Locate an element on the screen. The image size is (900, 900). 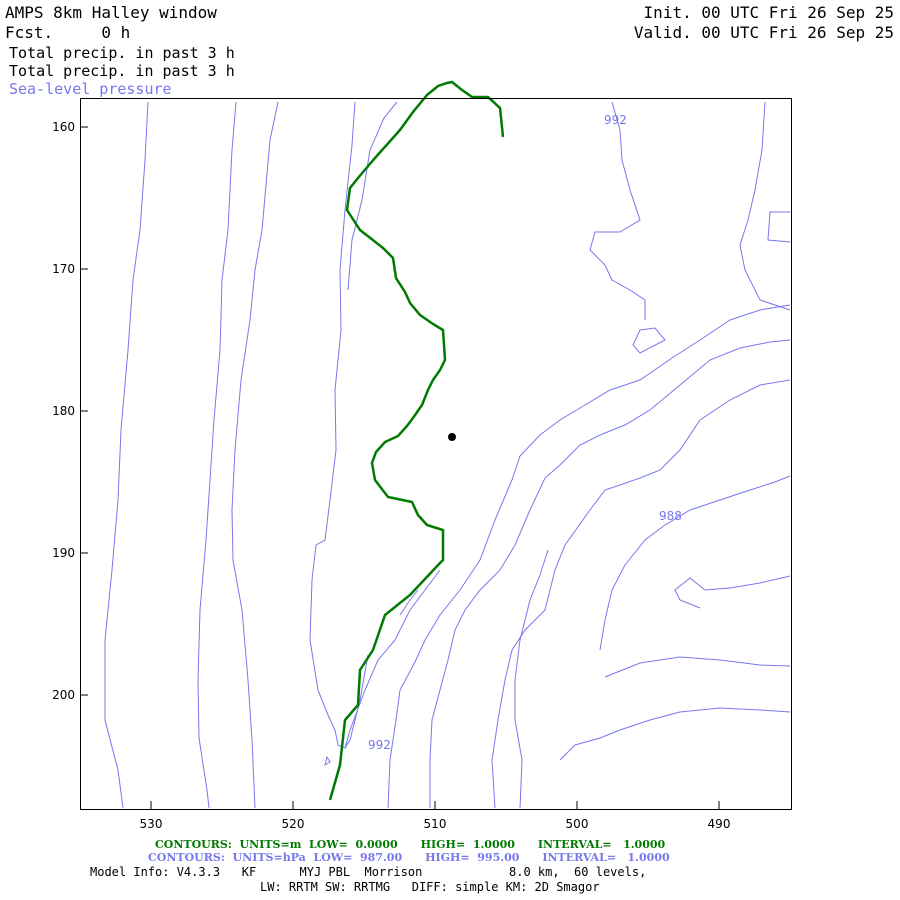
x-tick-labels: 530 520 510 500 490 is located at coordinates (435, 824).